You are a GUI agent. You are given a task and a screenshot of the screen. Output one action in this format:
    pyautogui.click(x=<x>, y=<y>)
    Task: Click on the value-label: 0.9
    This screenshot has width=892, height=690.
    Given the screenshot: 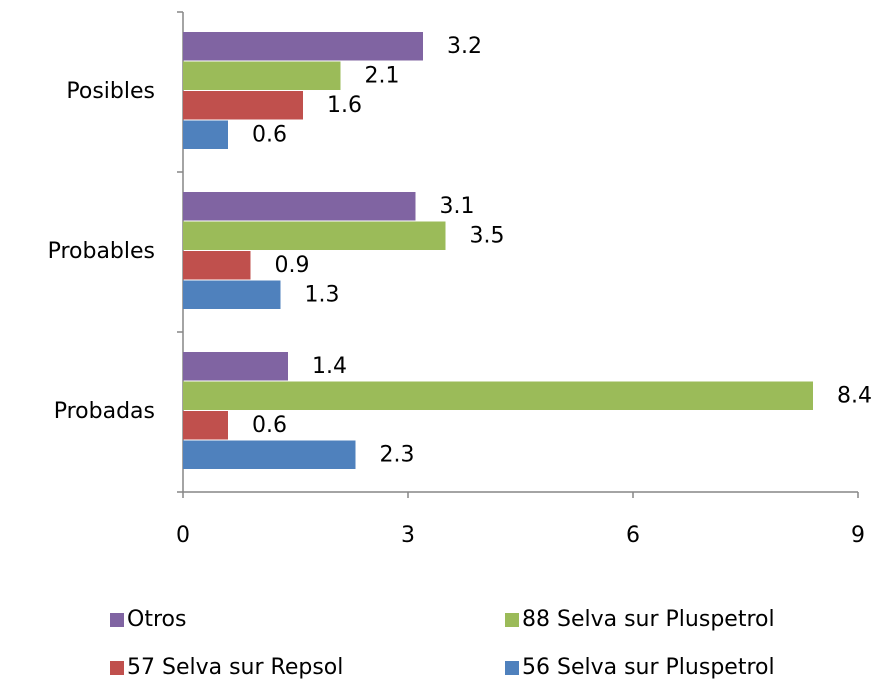 What is the action you would take?
    pyautogui.click(x=292, y=265)
    